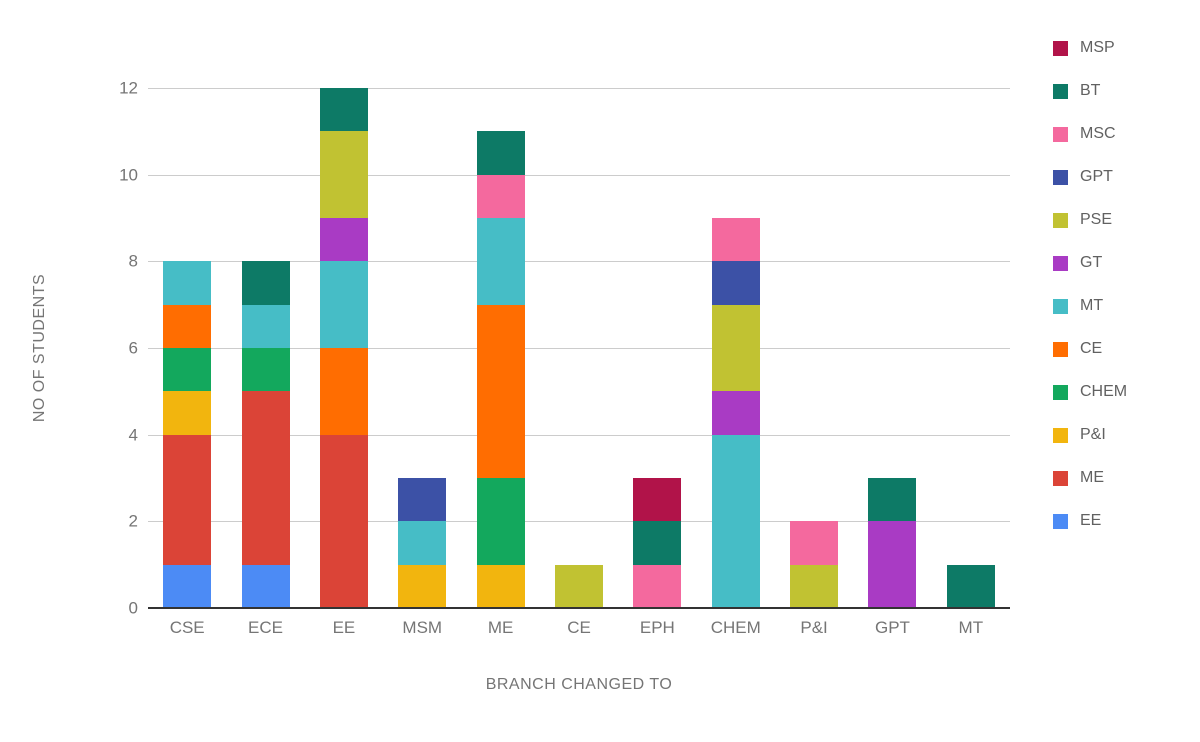  Describe the element at coordinates (1098, 133) in the screenshot. I see `legend-label: MSC` at that location.